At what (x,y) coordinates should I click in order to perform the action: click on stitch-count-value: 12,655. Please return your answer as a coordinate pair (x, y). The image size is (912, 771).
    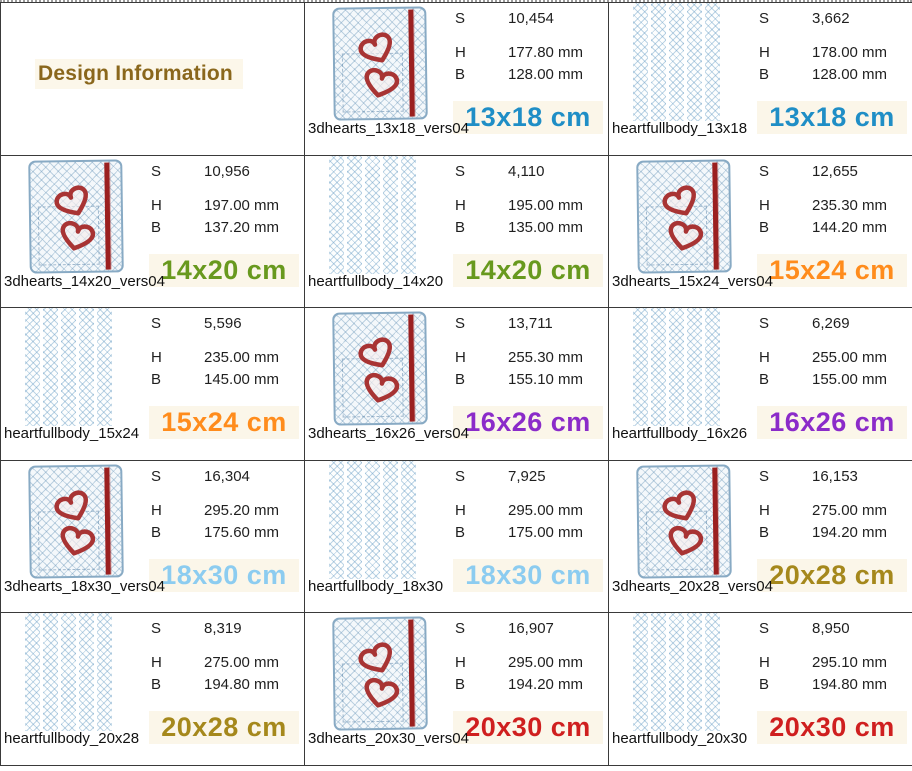
    Looking at the image, I should click on (835, 171).